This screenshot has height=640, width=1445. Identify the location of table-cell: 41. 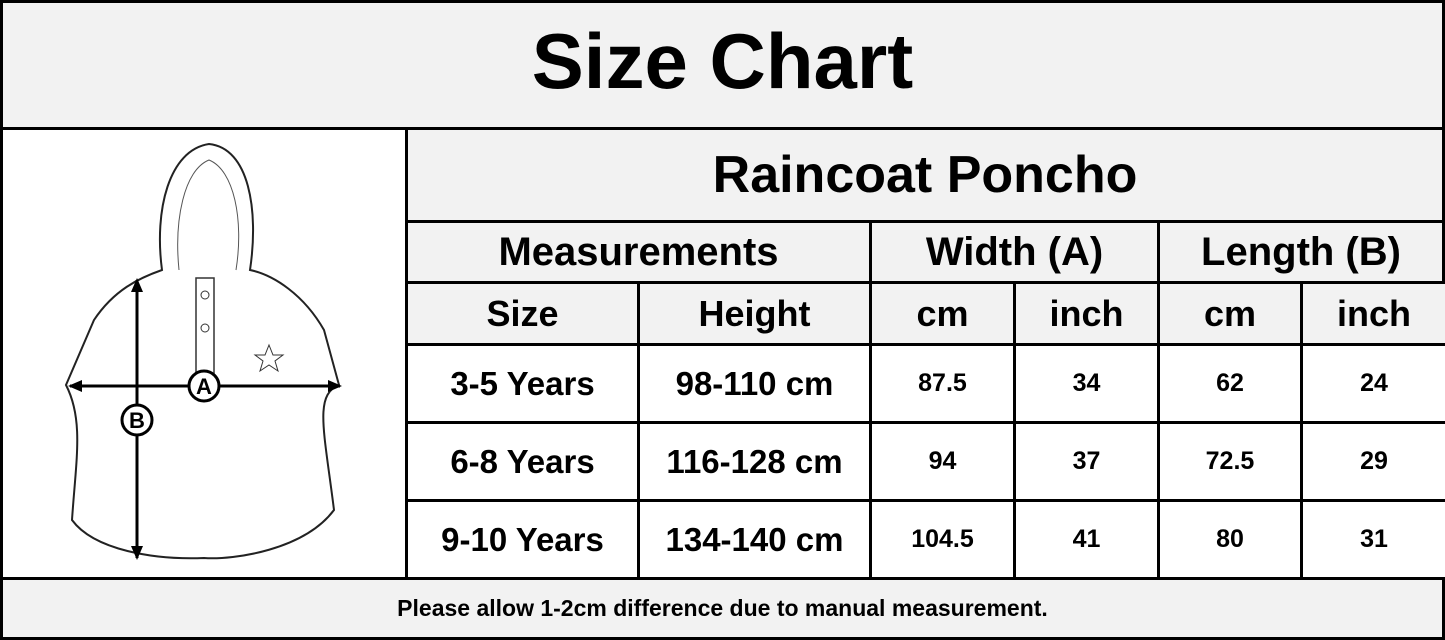
(1086, 539).